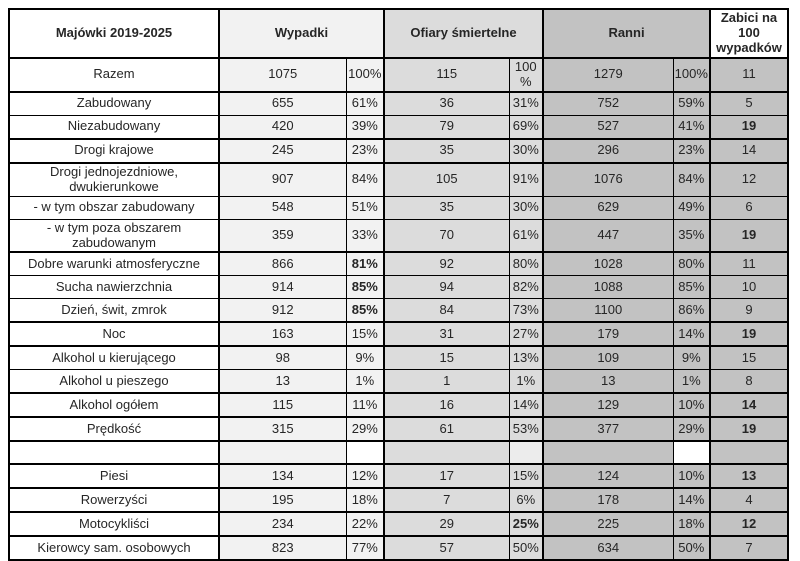 Image resolution: width=800 pixels, height=561 pixels. What do you see at coordinates (114, 382) in the screenshot?
I see `row-label: Alkohol u pieszego` at bounding box center [114, 382].